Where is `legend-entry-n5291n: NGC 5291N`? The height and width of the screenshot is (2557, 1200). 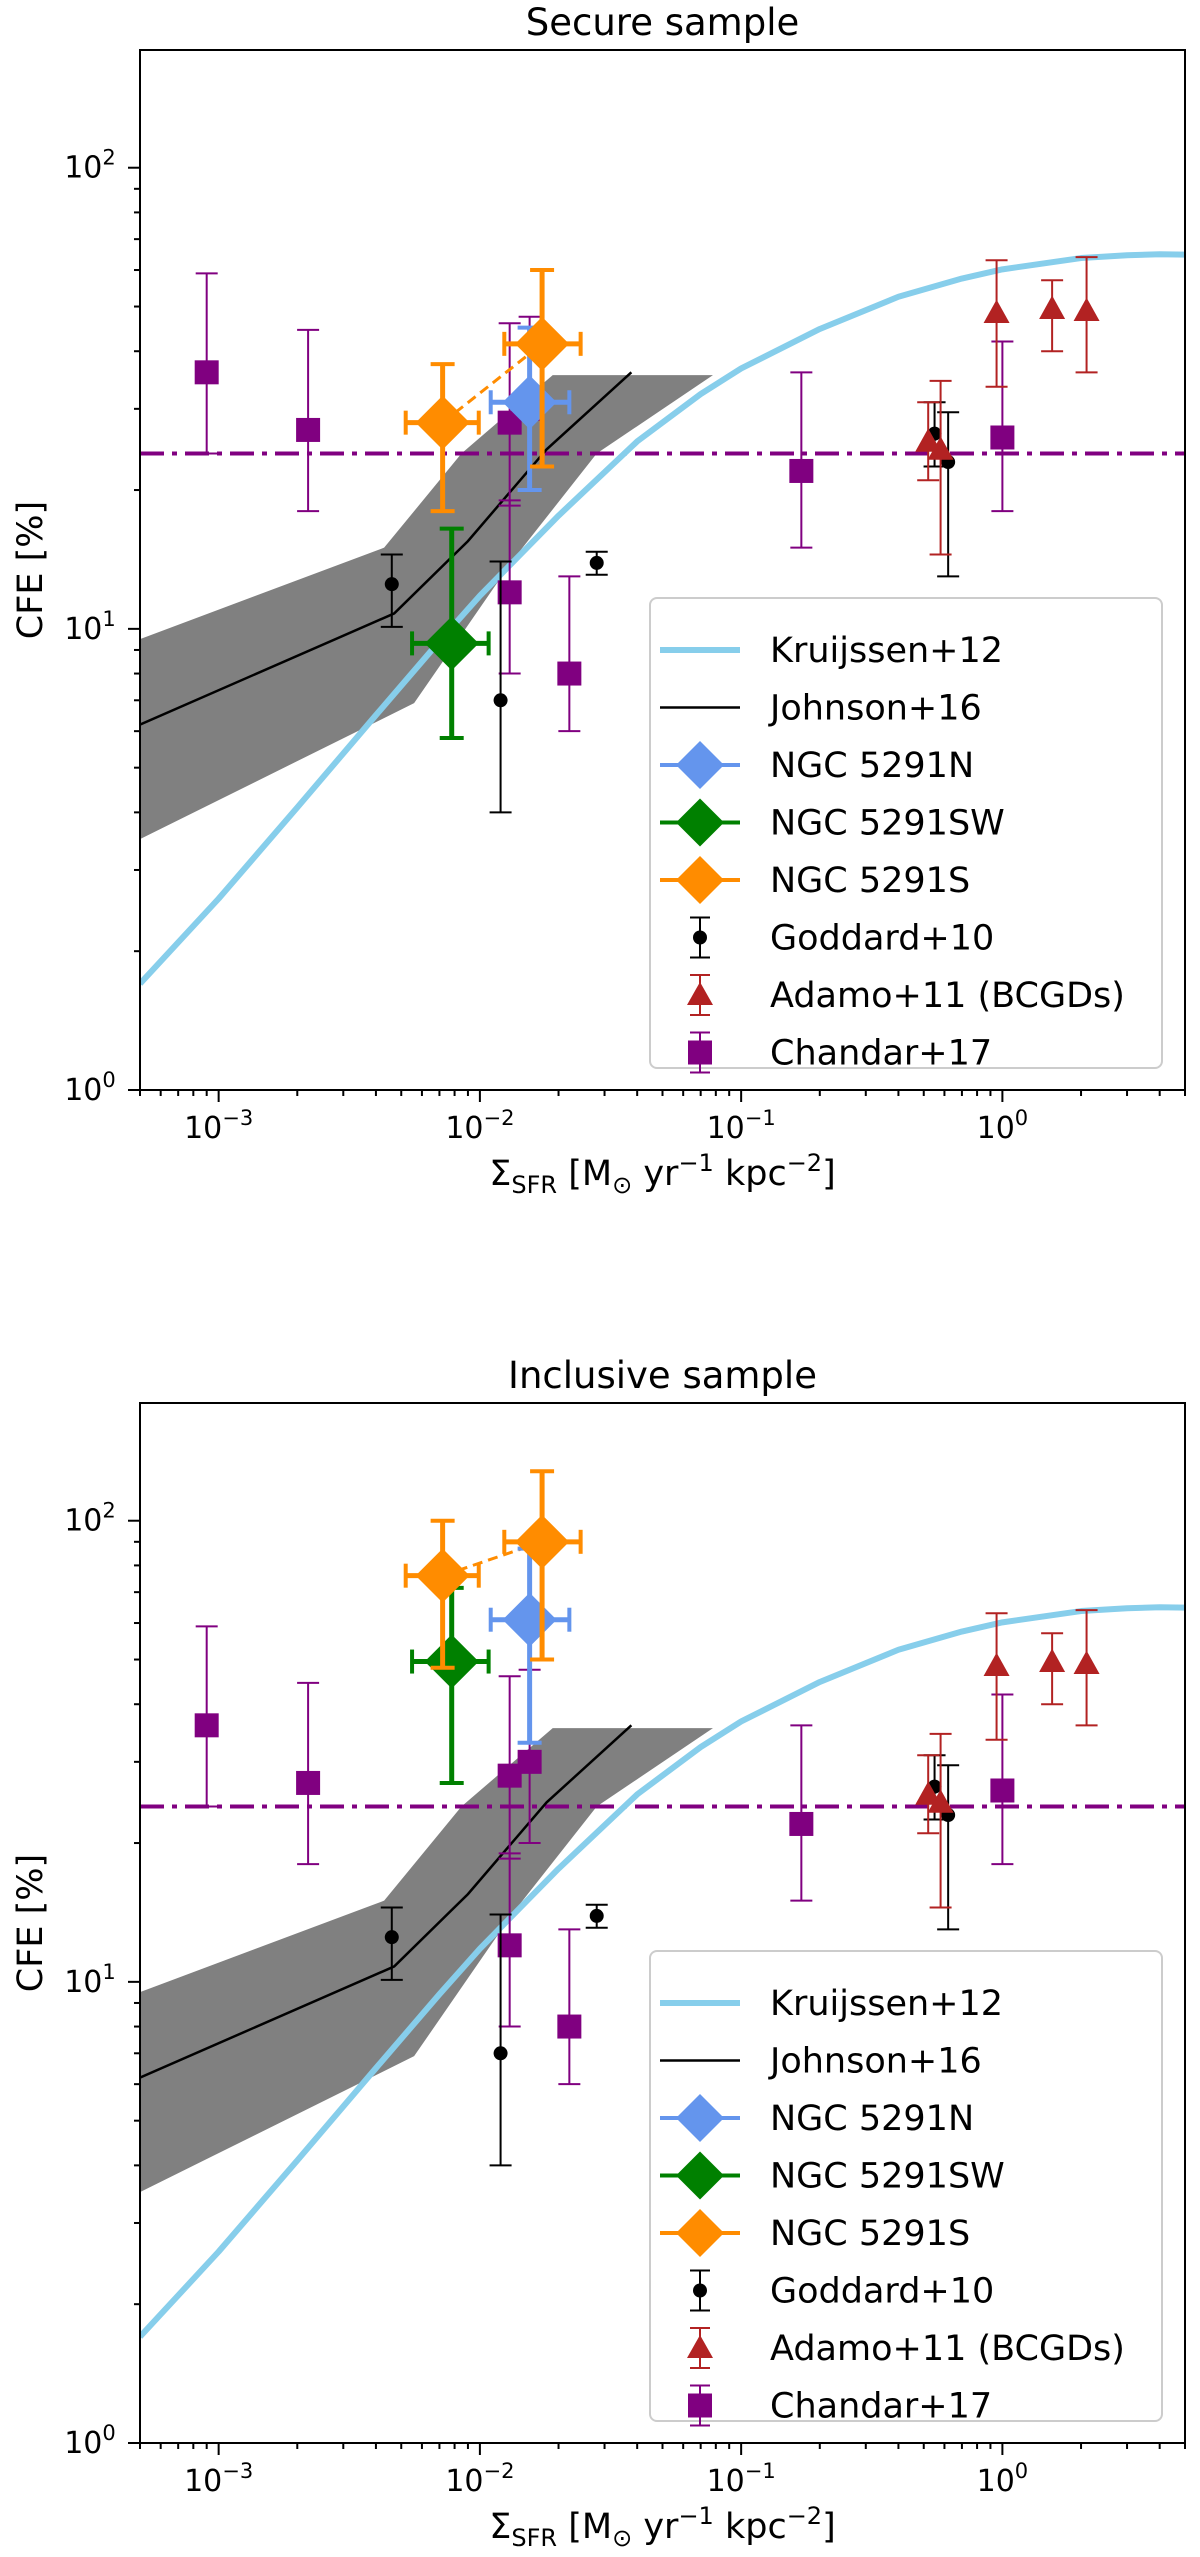
legend-entry-n5291n: NGC 5291N is located at coordinates (817, 2118).